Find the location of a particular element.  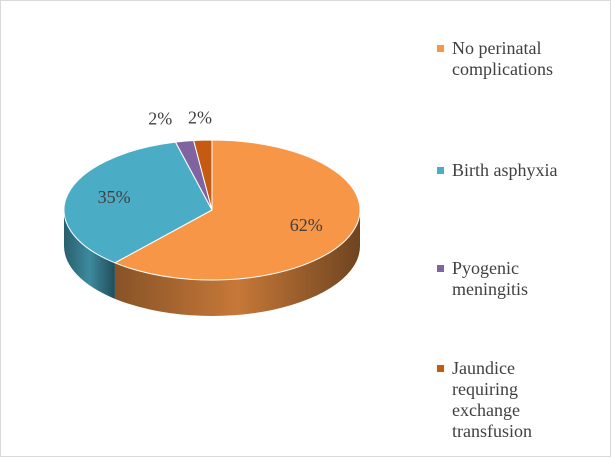

legend-label: No perinatal complications is located at coordinates (502, 58).